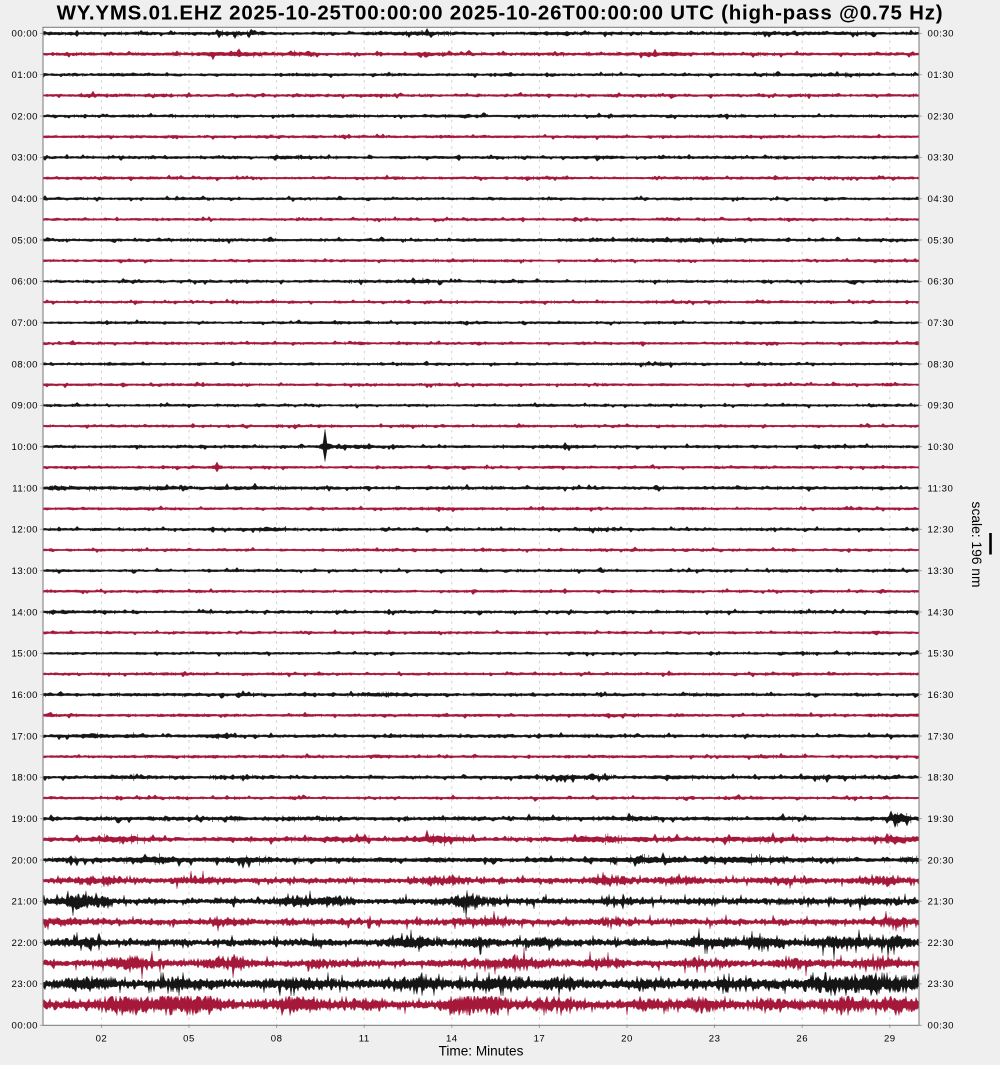  Describe the element at coordinates (102, 1039) in the screenshot. I see `svg-text: 02` at that location.